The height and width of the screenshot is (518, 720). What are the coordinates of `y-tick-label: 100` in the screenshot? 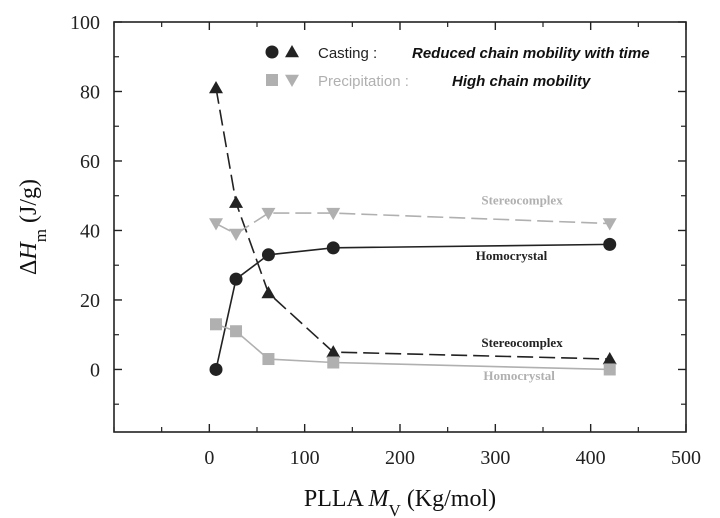 It's located at (85, 23).